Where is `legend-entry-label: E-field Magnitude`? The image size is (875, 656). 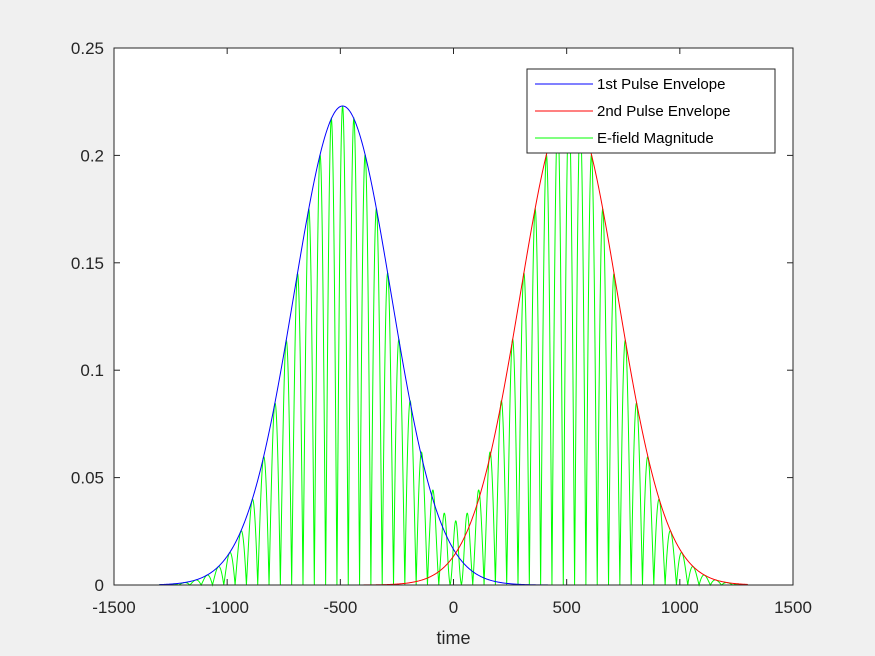
legend-entry-label: E-field Magnitude is located at coordinates (655, 138).